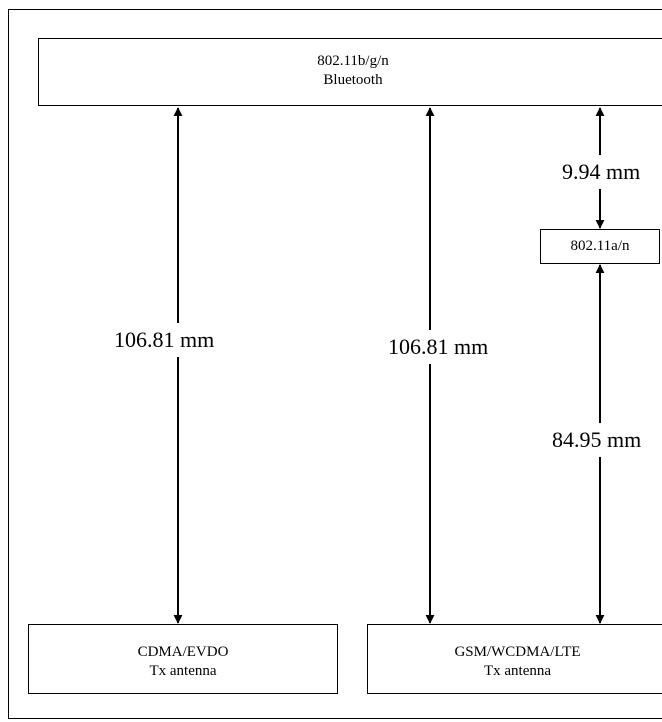 Image resolution: width=662 pixels, height=722 pixels. Describe the element at coordinates (183, 671) in the screenshot. I see `cdma-tx-antenna-label: Tx antenna` at that location.